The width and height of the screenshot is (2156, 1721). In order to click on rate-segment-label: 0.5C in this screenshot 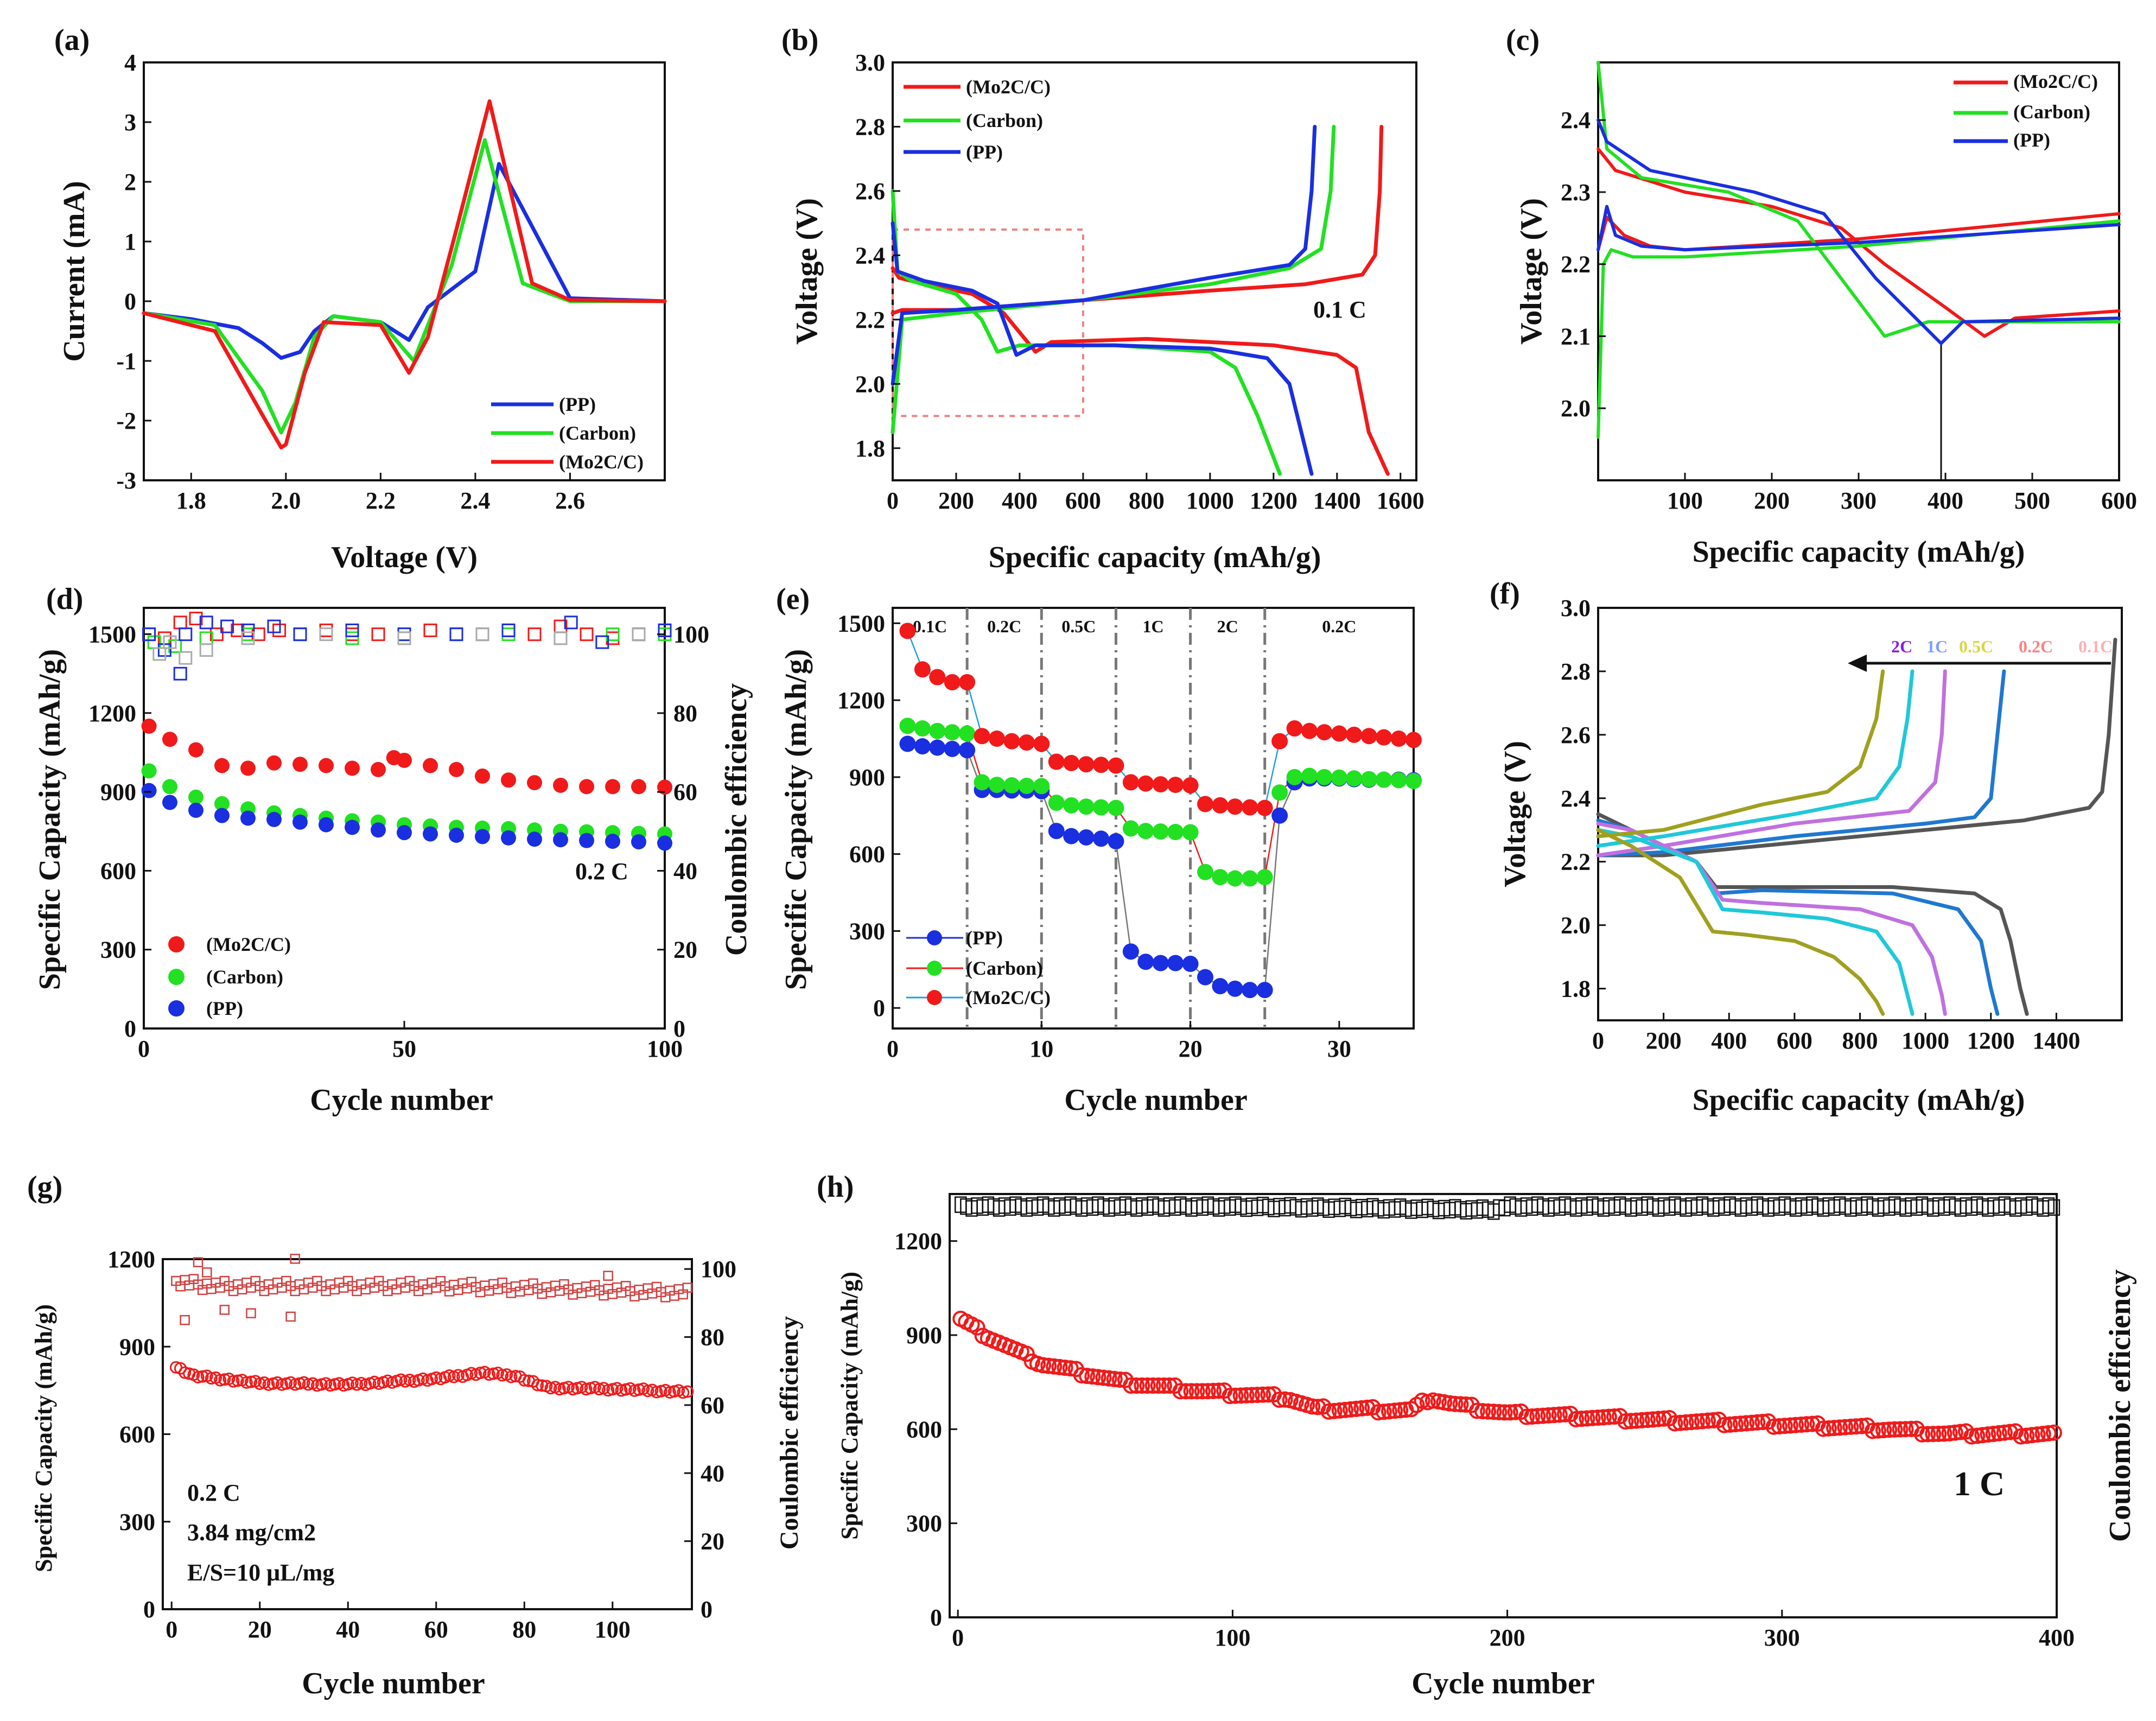, I will do `click(1078, 626)`.